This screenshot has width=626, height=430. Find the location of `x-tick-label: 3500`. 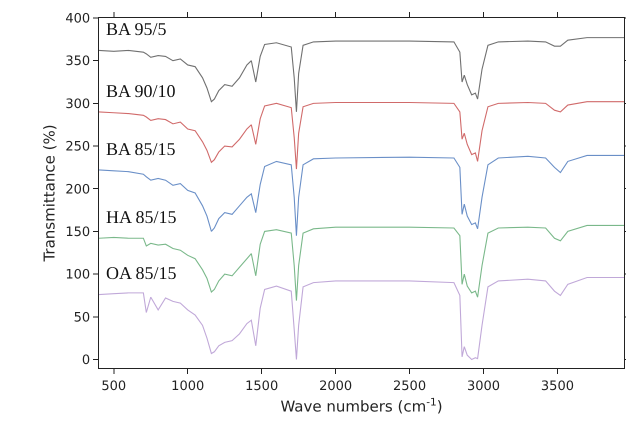

x-tick-label: 3500 is located at coordinates (557, 386).